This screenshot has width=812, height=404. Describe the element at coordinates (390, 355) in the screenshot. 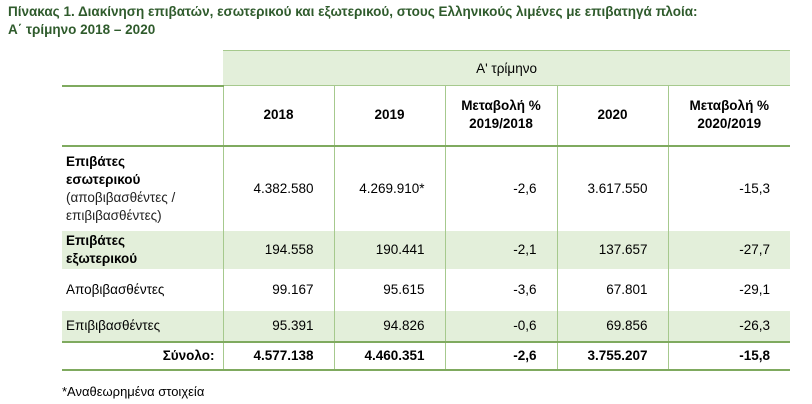

I see `cell: 4.460.351` at that location.